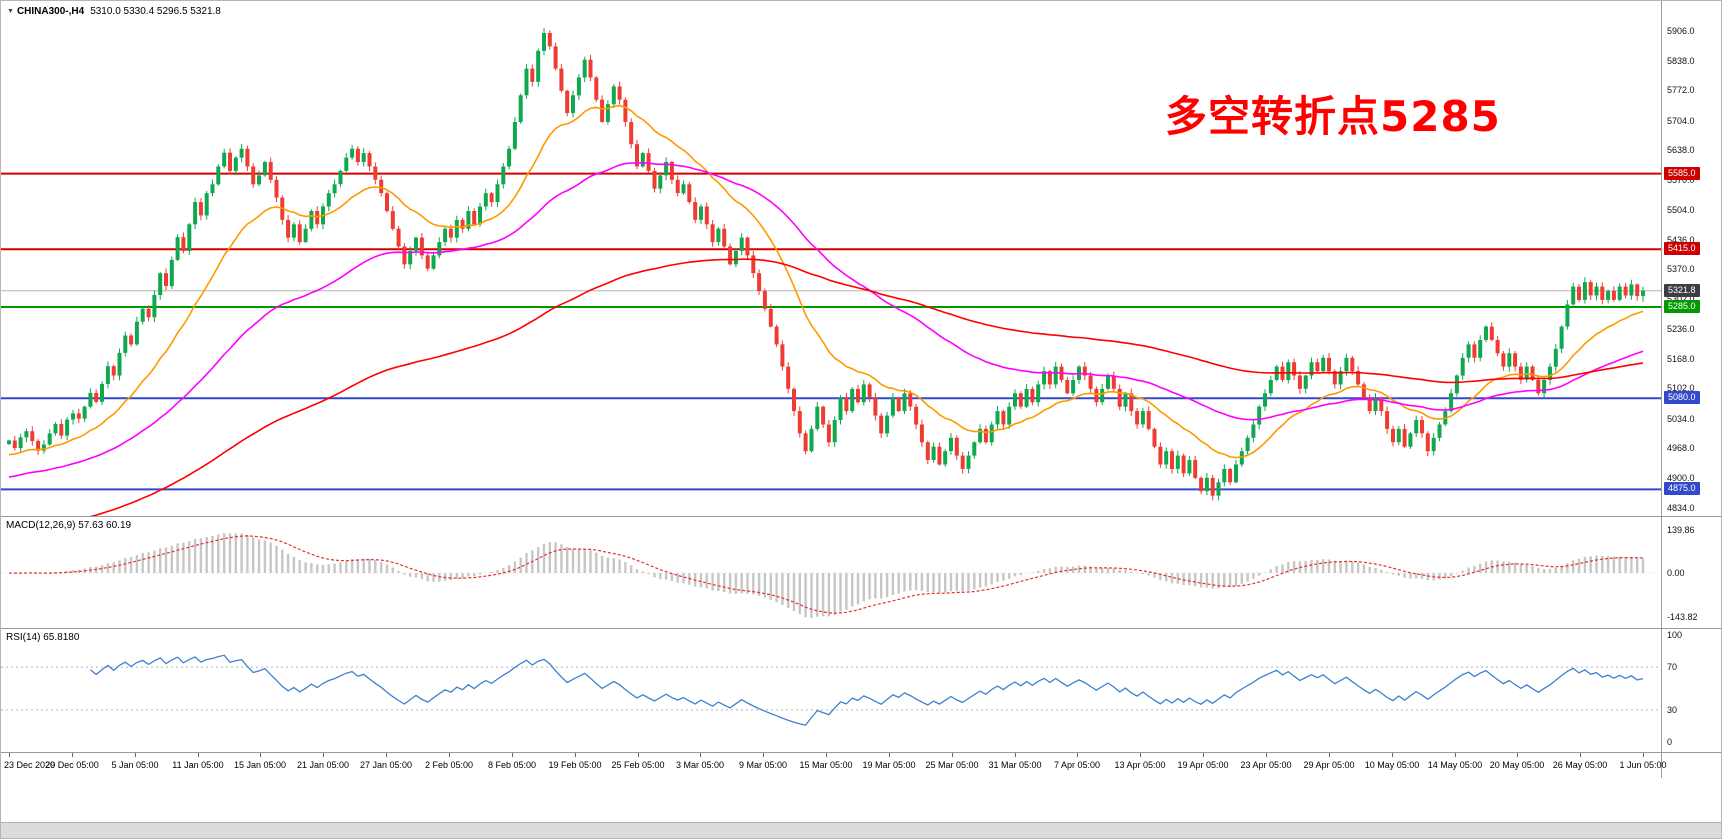  I want to click on price-axis-line, so click(1661, 389).